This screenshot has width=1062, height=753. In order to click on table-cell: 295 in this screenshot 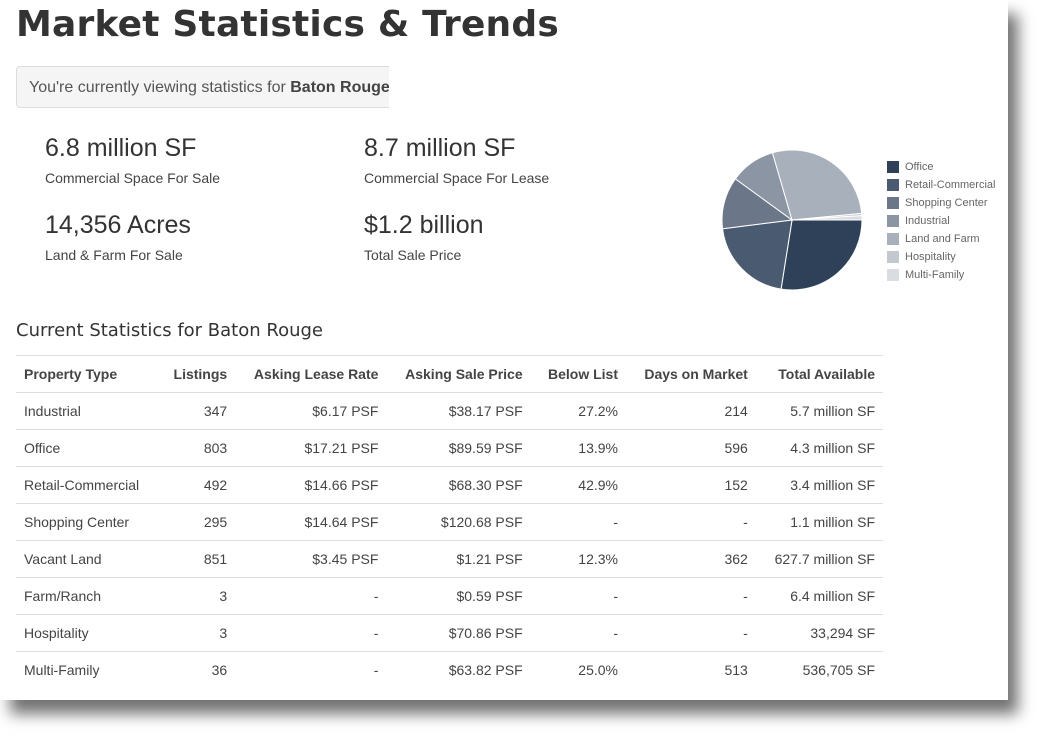, I will do `click(196, 522)`.